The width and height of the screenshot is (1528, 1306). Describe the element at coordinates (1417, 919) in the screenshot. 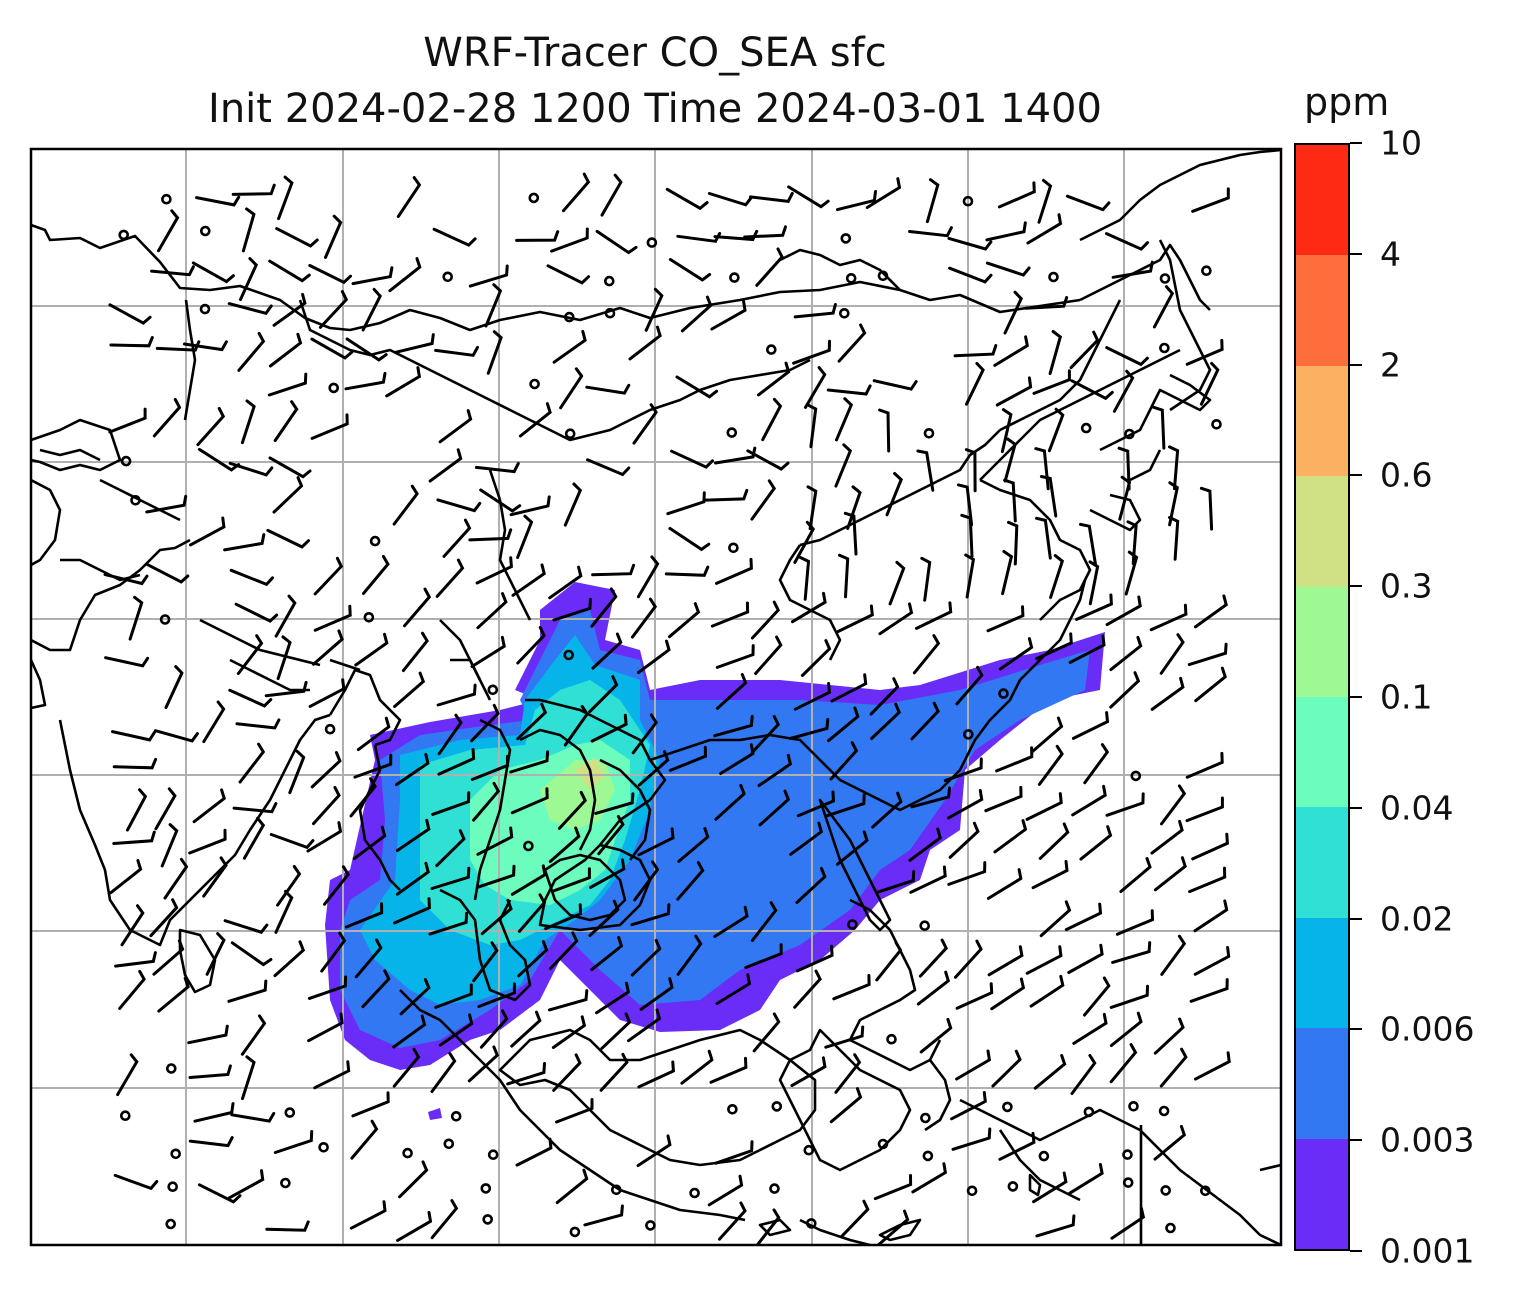

I see `colorbar-tick-label: 0.02` at that location.